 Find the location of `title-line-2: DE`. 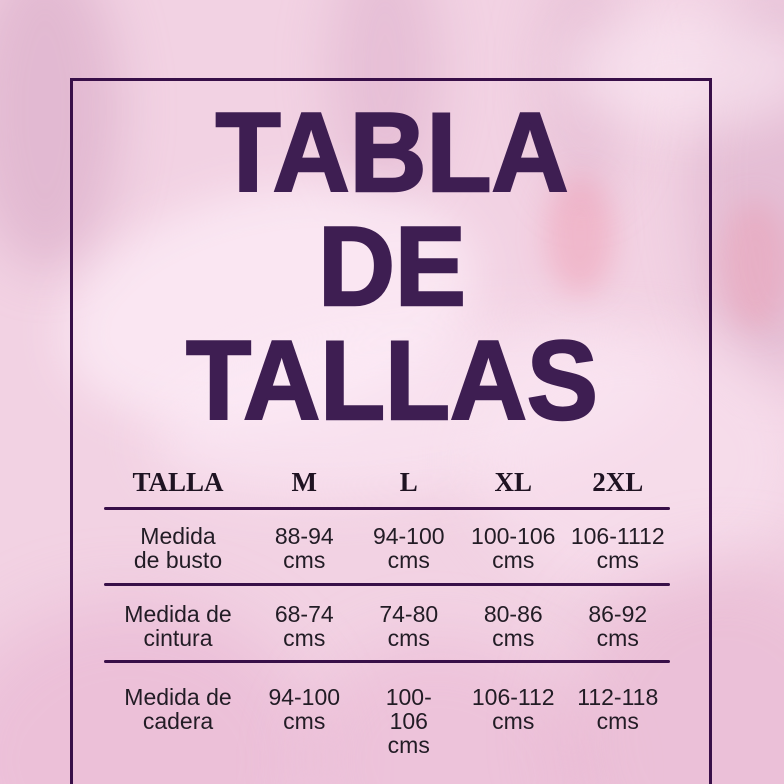

title-line-2: DE is located at coordinates (392, 266).